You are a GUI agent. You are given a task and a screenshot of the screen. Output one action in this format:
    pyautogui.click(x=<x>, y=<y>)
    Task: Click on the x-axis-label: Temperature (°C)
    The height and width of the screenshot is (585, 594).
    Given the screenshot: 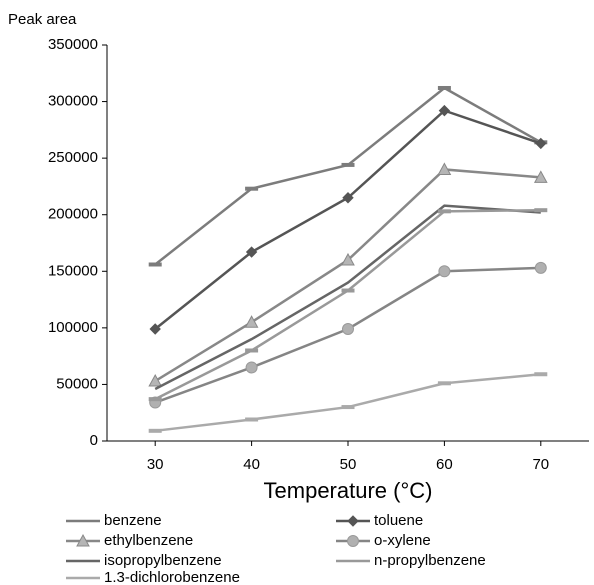 What is the action you would take?
    pyautogui.click(x=348, y=490)
    